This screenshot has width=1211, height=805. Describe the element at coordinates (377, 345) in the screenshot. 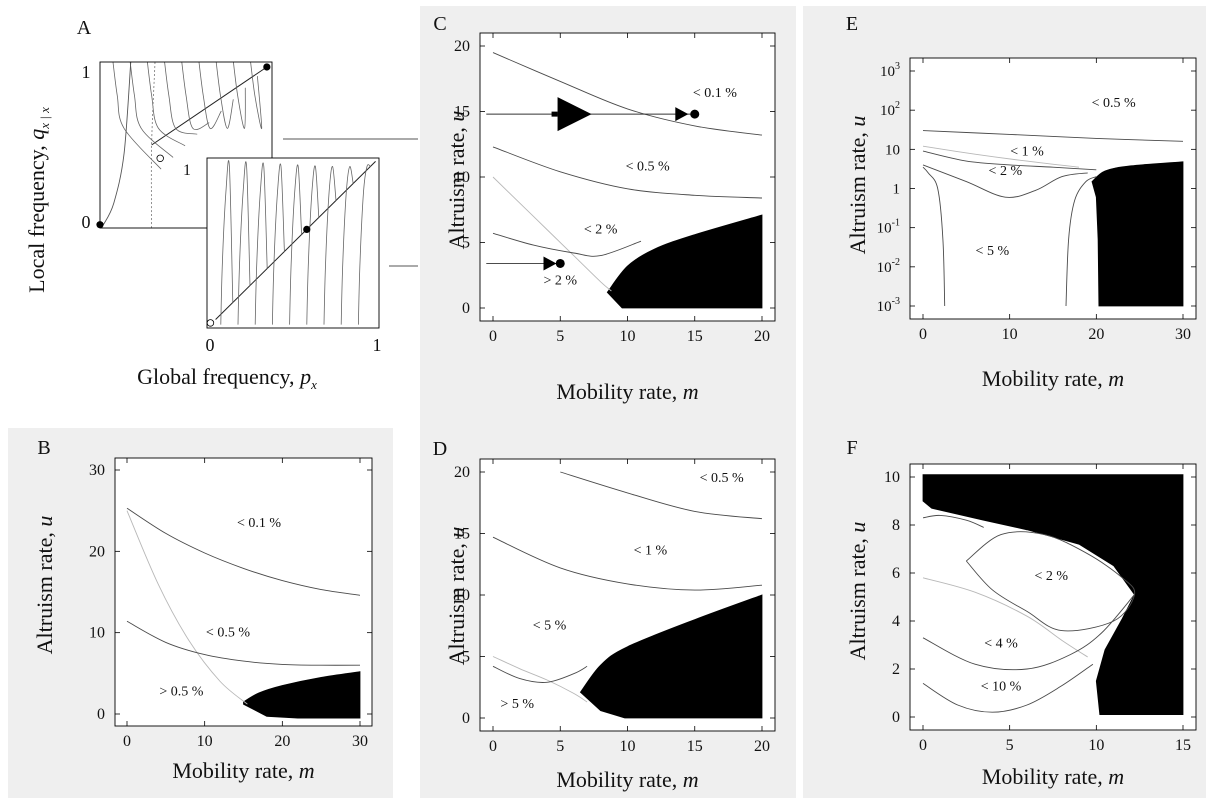

I see `x-tick-label: 1` at that location.